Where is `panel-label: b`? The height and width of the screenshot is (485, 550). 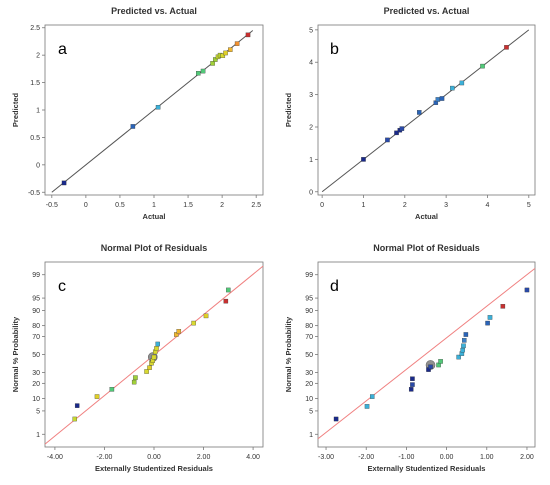
panel-label: b is located at coordinates (334, 49).